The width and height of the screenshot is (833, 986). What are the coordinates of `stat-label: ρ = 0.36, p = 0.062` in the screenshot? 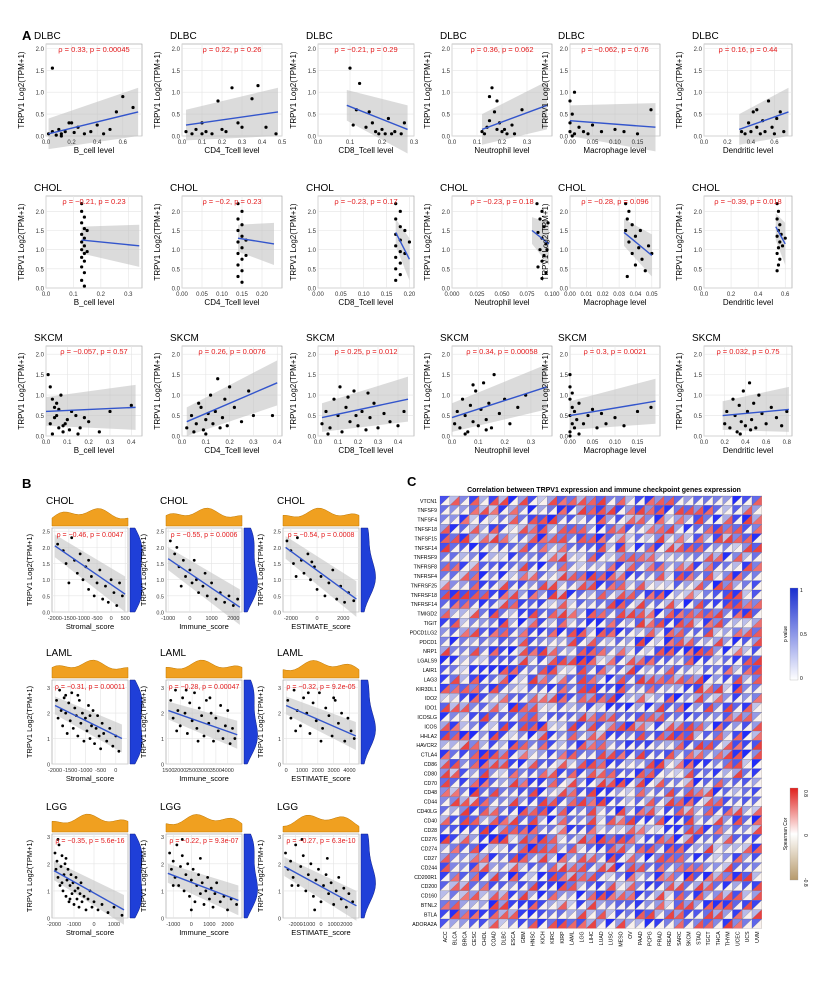 It's located at (501, 49).